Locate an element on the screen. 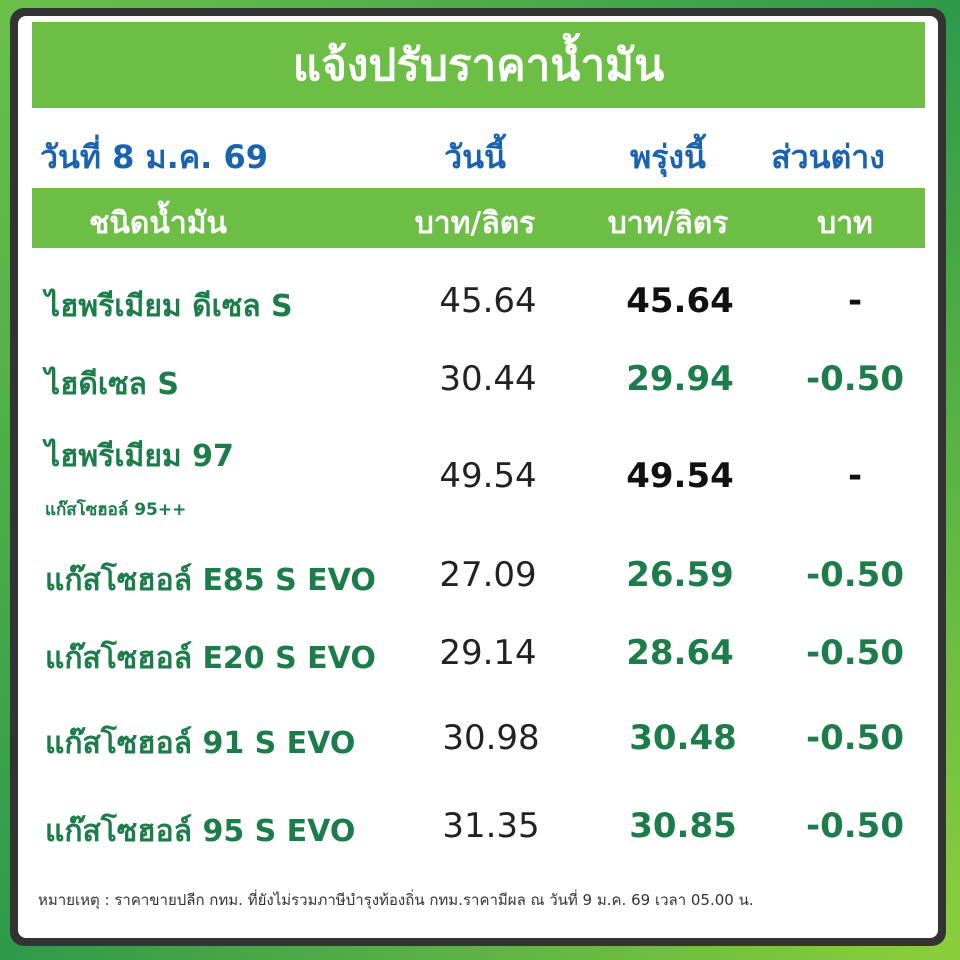 Image resolution: width=960 pixels, height=960 pixels. price-tomorrow: 29.94 is located at coordinates (680, 379).